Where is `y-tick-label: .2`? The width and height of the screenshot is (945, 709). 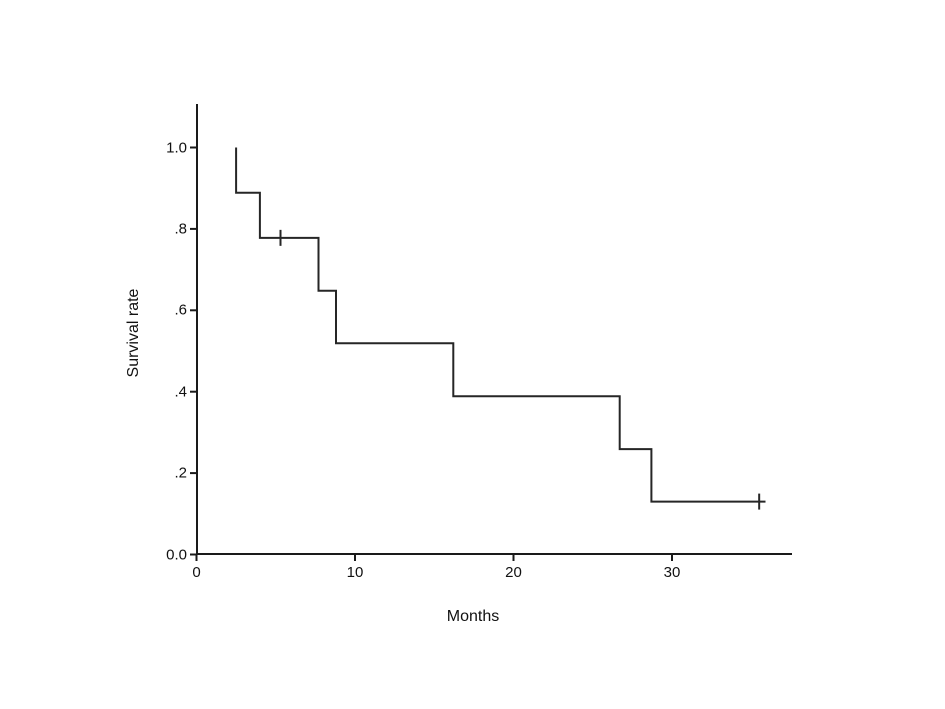 y-tick-label: .2 is located at coordinates (180, 473).